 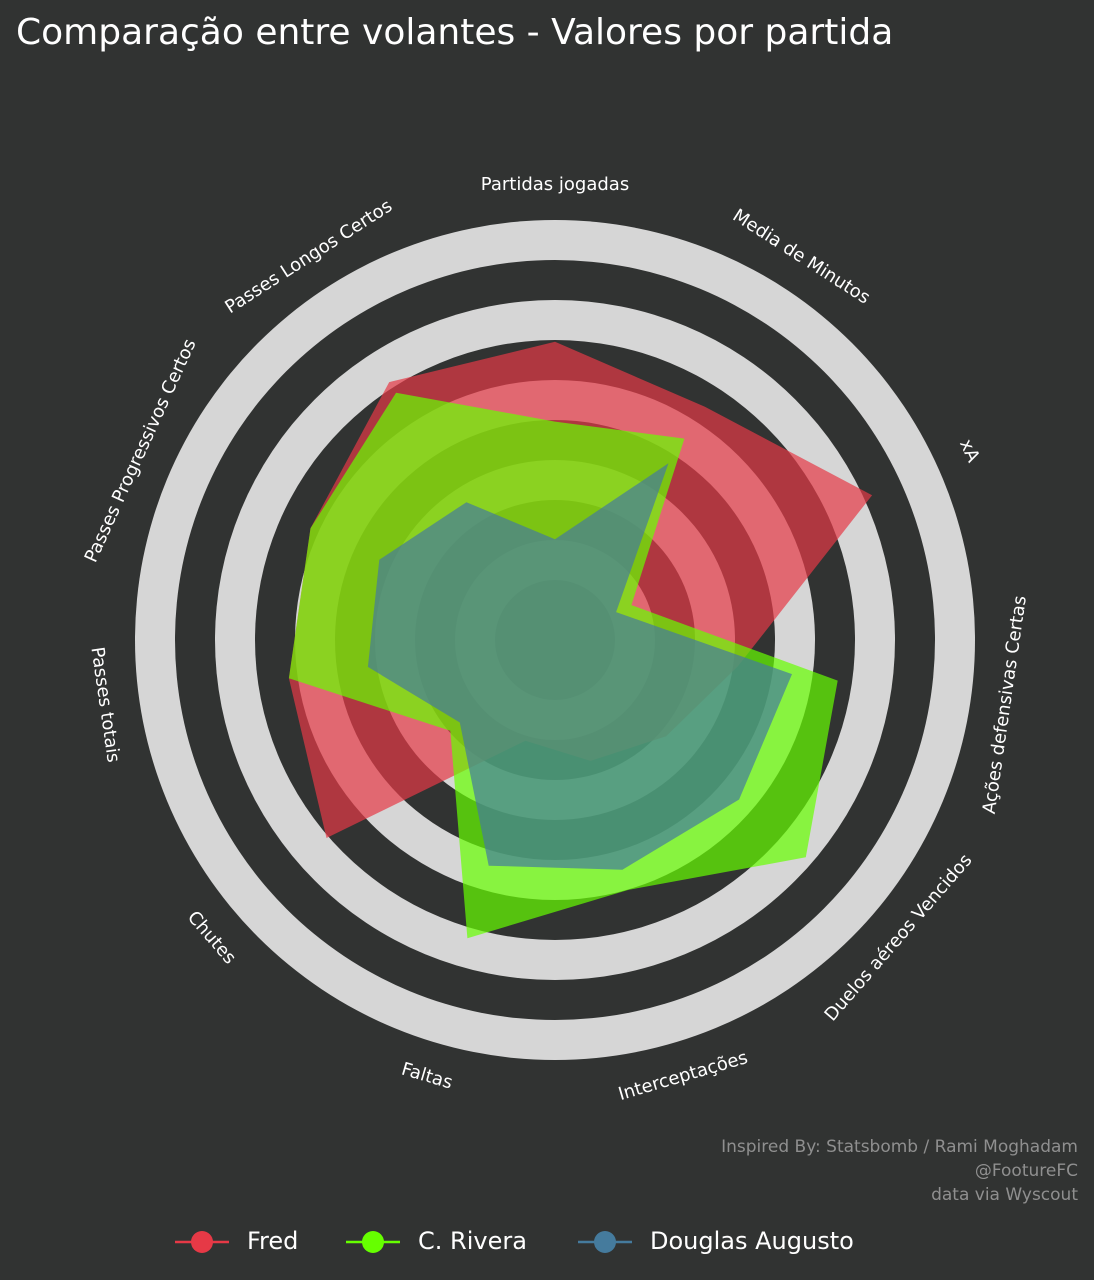 I want to click on radar-area, so click(x=579, y=666).